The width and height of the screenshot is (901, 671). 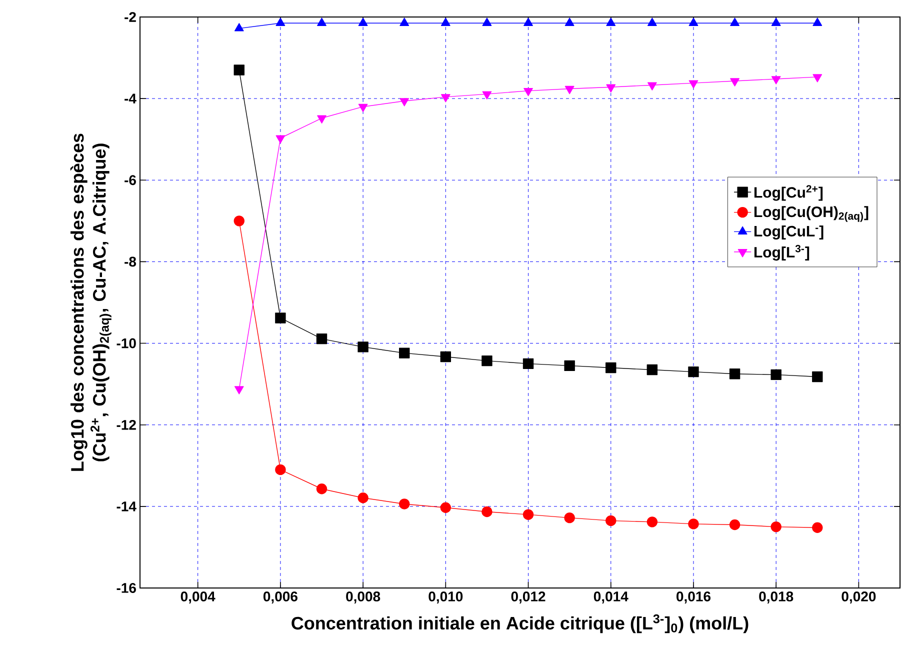 What do you see at coordinates (811, 214) in the screenshot?
I see `legend-label: Log[Cu(OH)$_{2(aq)}$]` at bounding box center [811, 214].